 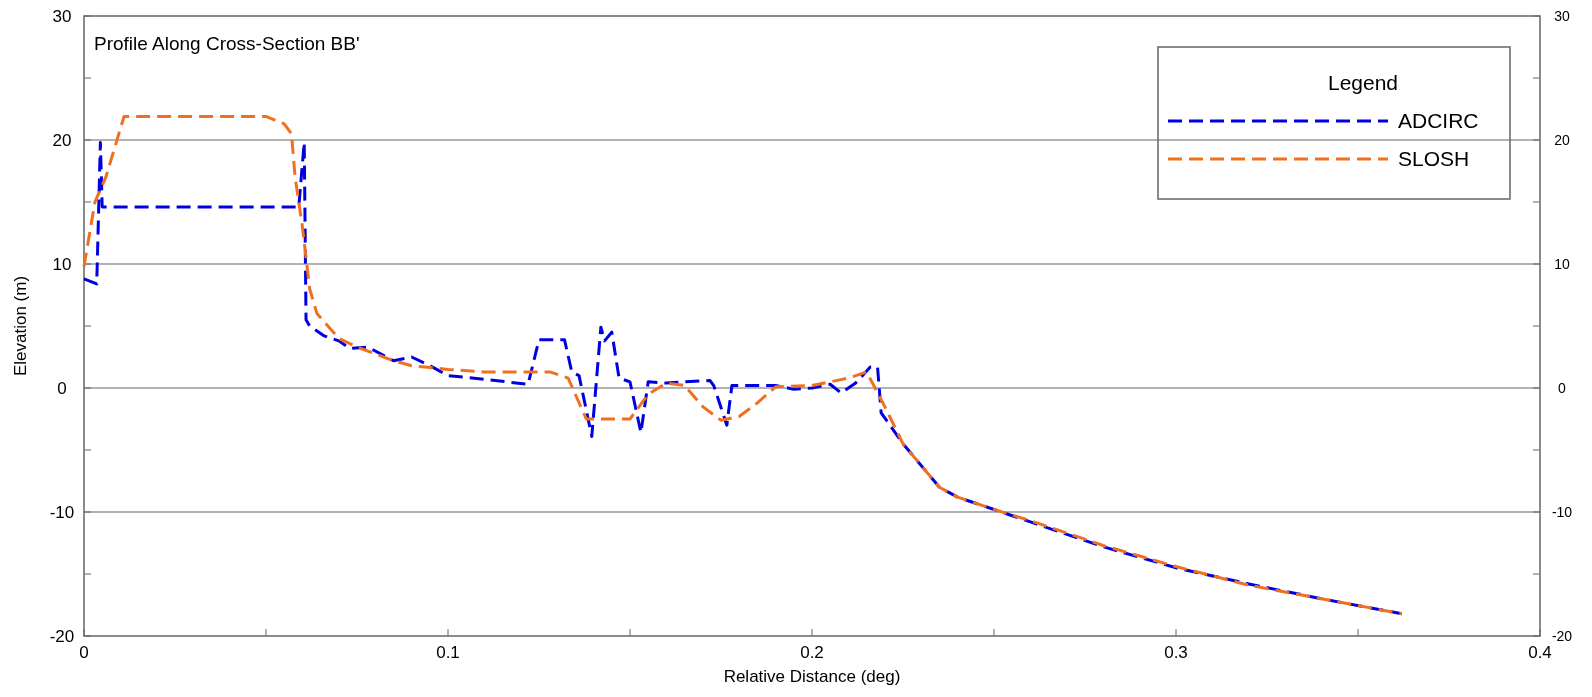 What do you see at coordinates (1176, 652) in the screenshot?
I see `x-tick-label: 0.3` at bounding box center [1176, 652].